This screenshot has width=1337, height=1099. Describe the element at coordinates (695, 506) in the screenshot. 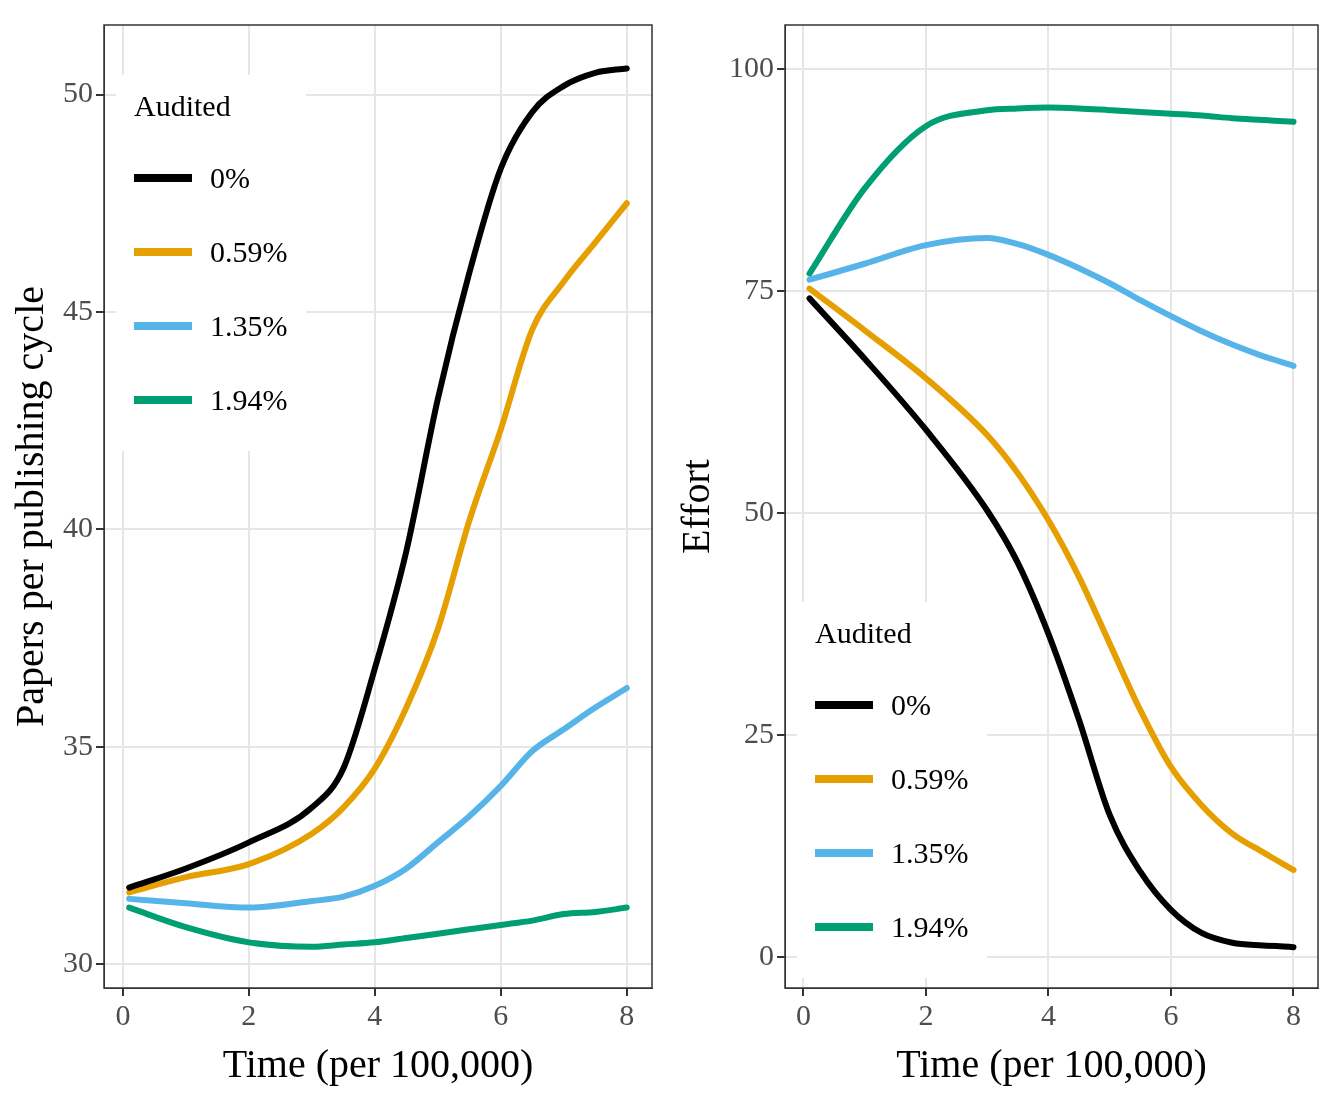

I see `y-axis-title: Effort` at that location.